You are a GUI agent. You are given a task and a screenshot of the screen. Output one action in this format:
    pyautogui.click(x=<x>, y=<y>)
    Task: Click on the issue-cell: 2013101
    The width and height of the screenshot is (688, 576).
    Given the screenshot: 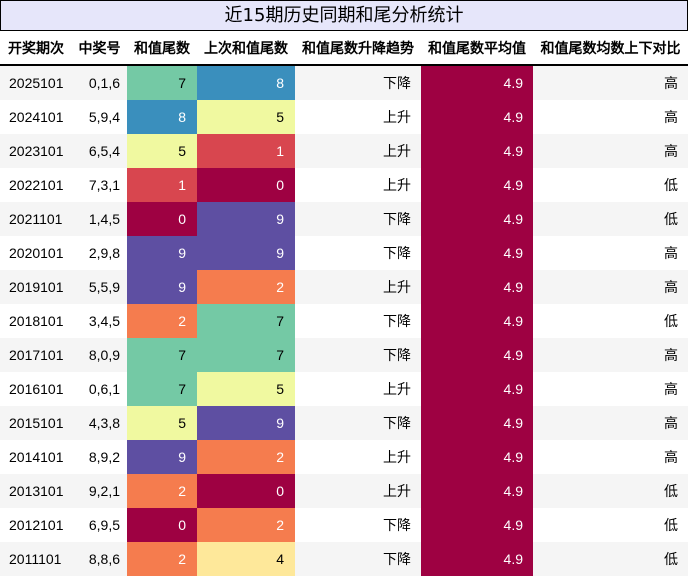 What is the action you would take?
    pyautogui.click(x=36, y=491)
    